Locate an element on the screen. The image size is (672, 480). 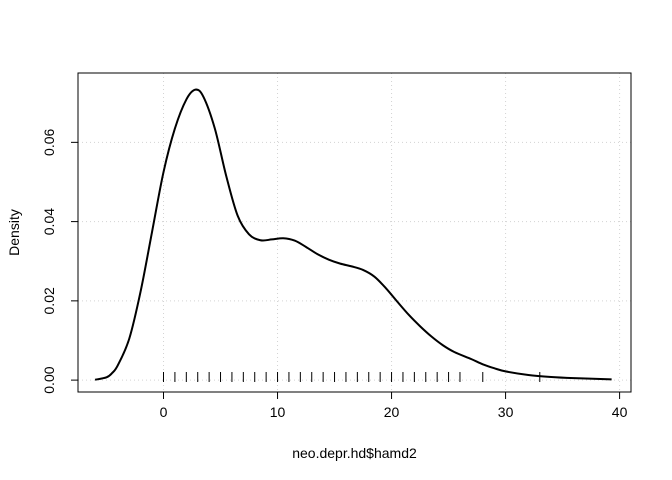
y-tick-label: 0.02 is located at coordinates (49, 300).